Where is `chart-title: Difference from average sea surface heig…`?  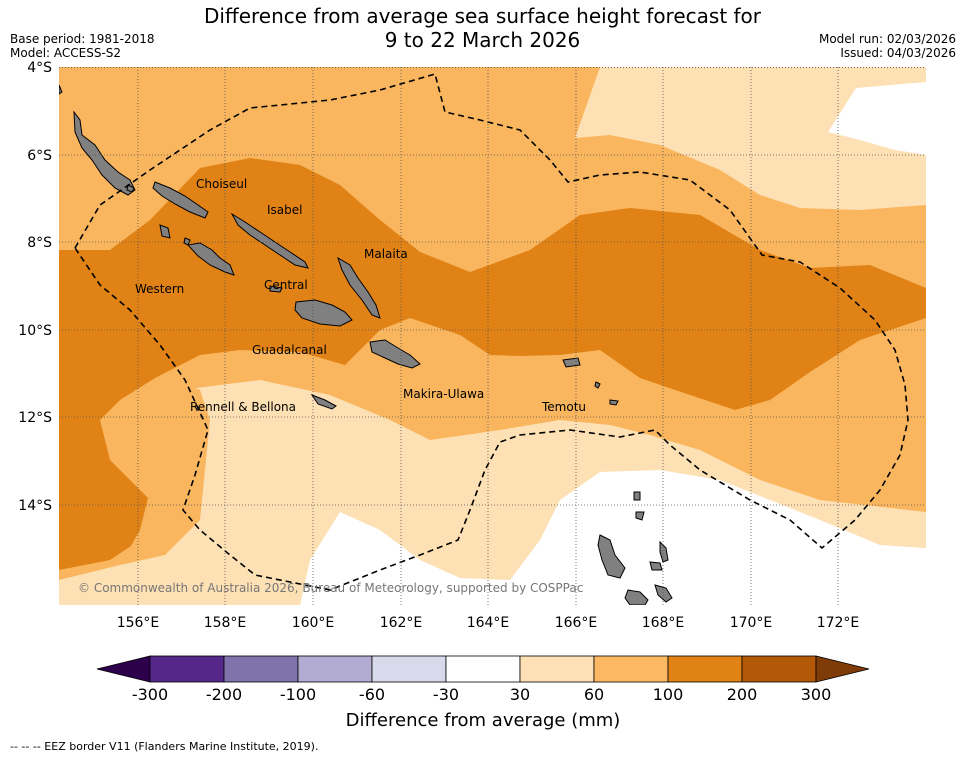 chart-title: Difference from average sea surface heig… is located at coordinates (482, 28).